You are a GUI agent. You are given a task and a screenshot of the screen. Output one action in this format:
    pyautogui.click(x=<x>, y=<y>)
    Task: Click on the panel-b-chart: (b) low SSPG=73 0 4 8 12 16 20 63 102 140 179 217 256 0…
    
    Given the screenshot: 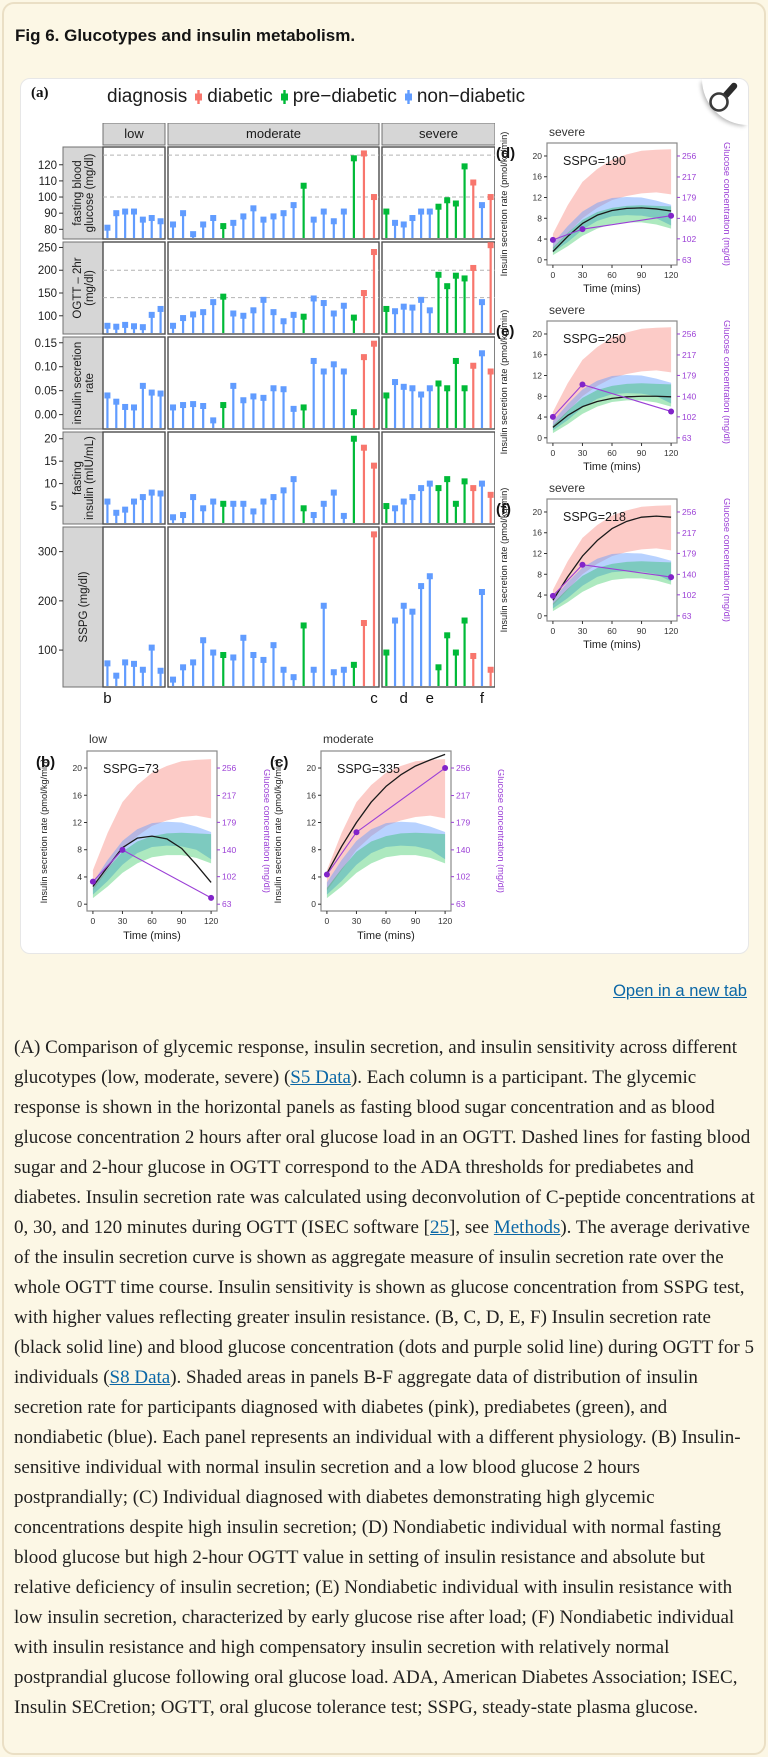 What is the action you would take?
    pyautogui.click(x=153, y=839)
    